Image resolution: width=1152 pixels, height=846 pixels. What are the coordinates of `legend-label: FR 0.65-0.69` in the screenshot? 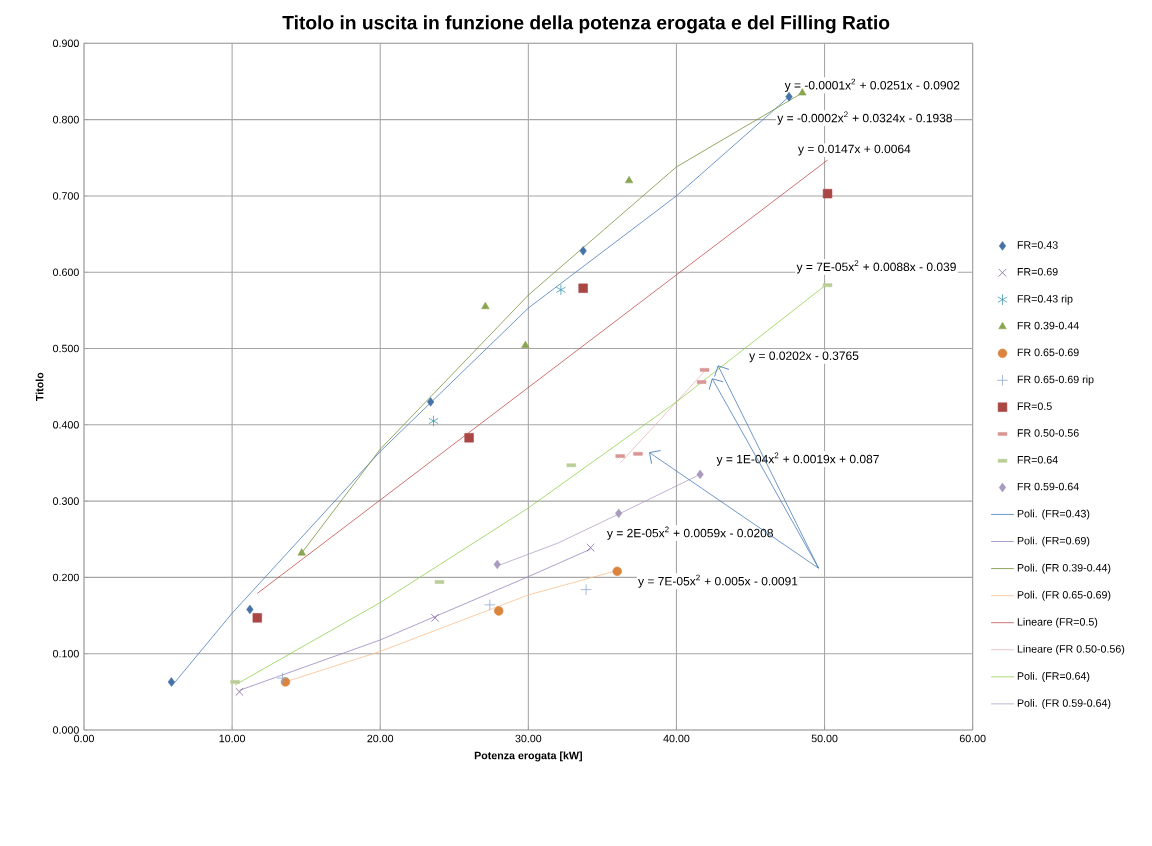 It's located at (1048, 352).